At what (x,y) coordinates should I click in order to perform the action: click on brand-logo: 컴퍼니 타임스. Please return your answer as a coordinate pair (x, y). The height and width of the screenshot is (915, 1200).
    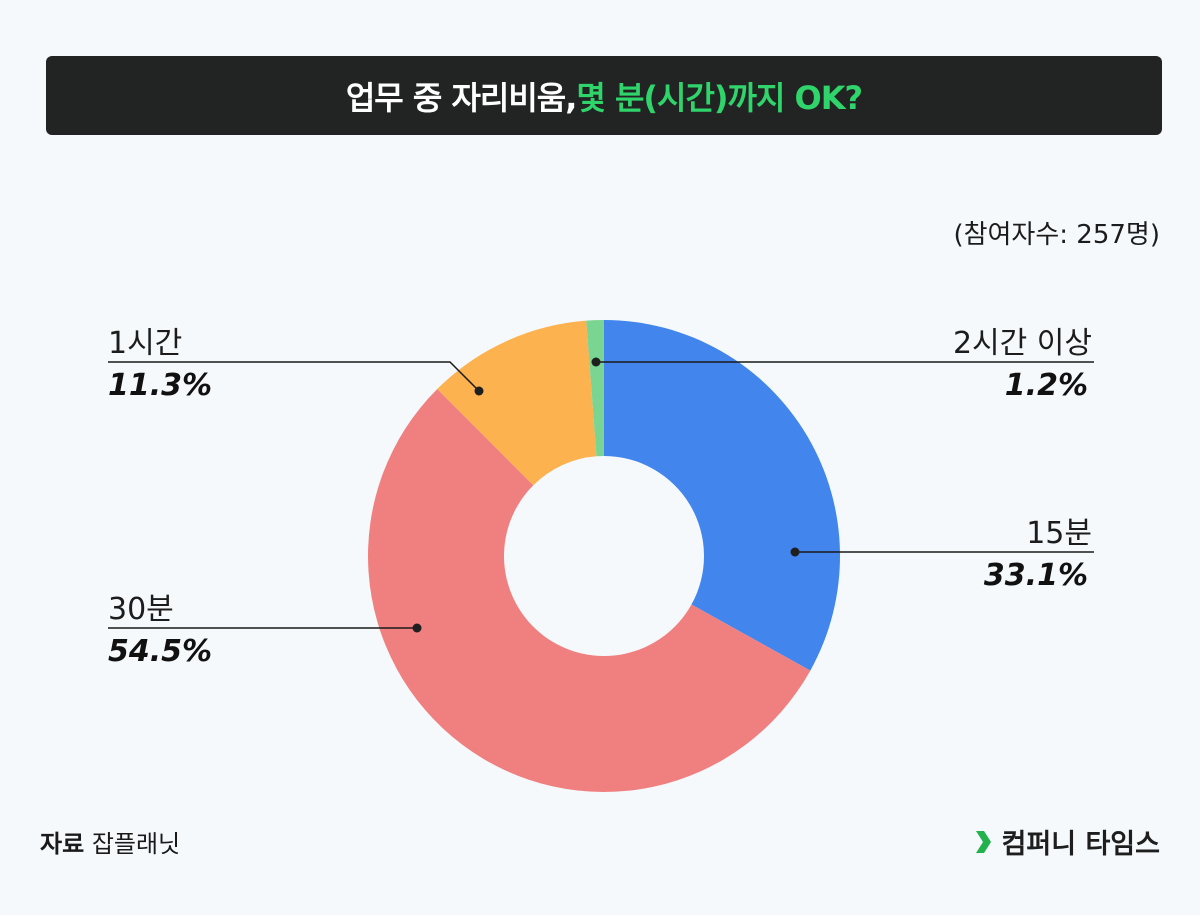
    Looking at the image, I should click on (1067, 841).